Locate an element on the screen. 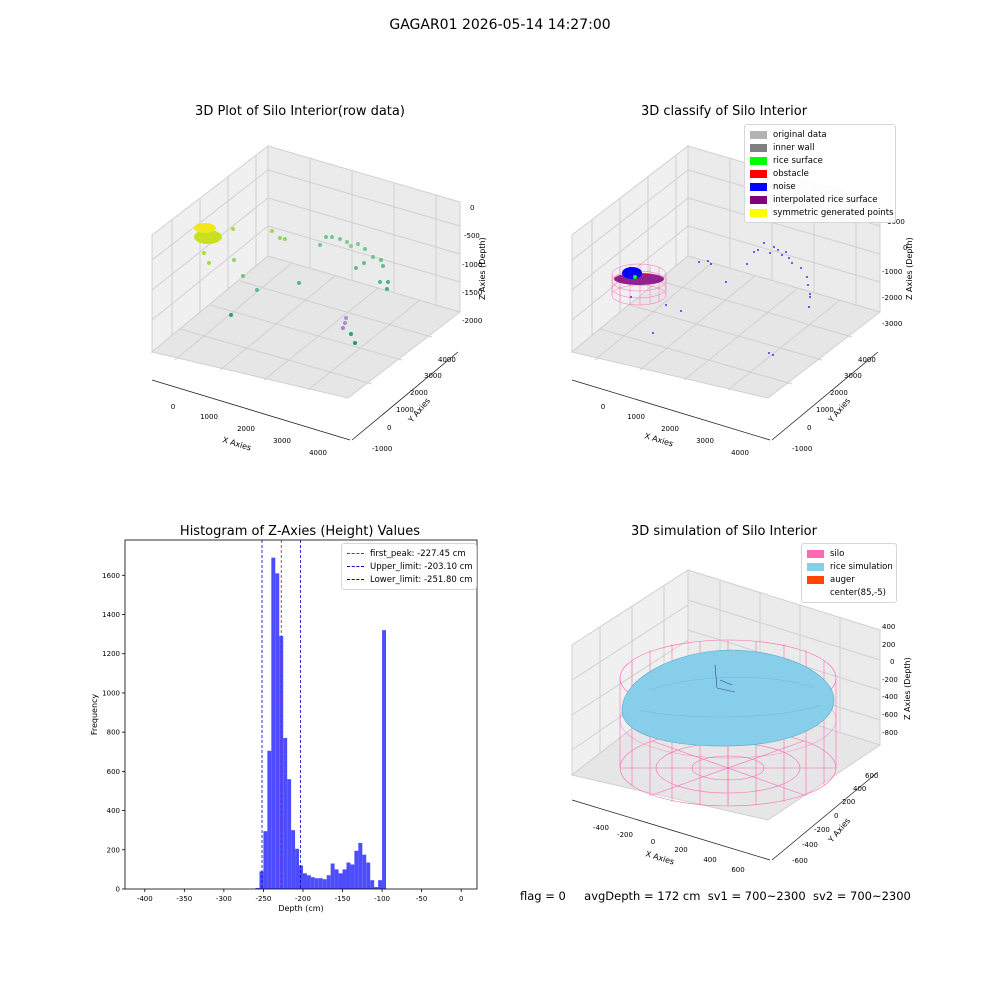 The width and height of the screenshot is (1000, 1000). legend-entry: original data is located at coordinates (820, 134).